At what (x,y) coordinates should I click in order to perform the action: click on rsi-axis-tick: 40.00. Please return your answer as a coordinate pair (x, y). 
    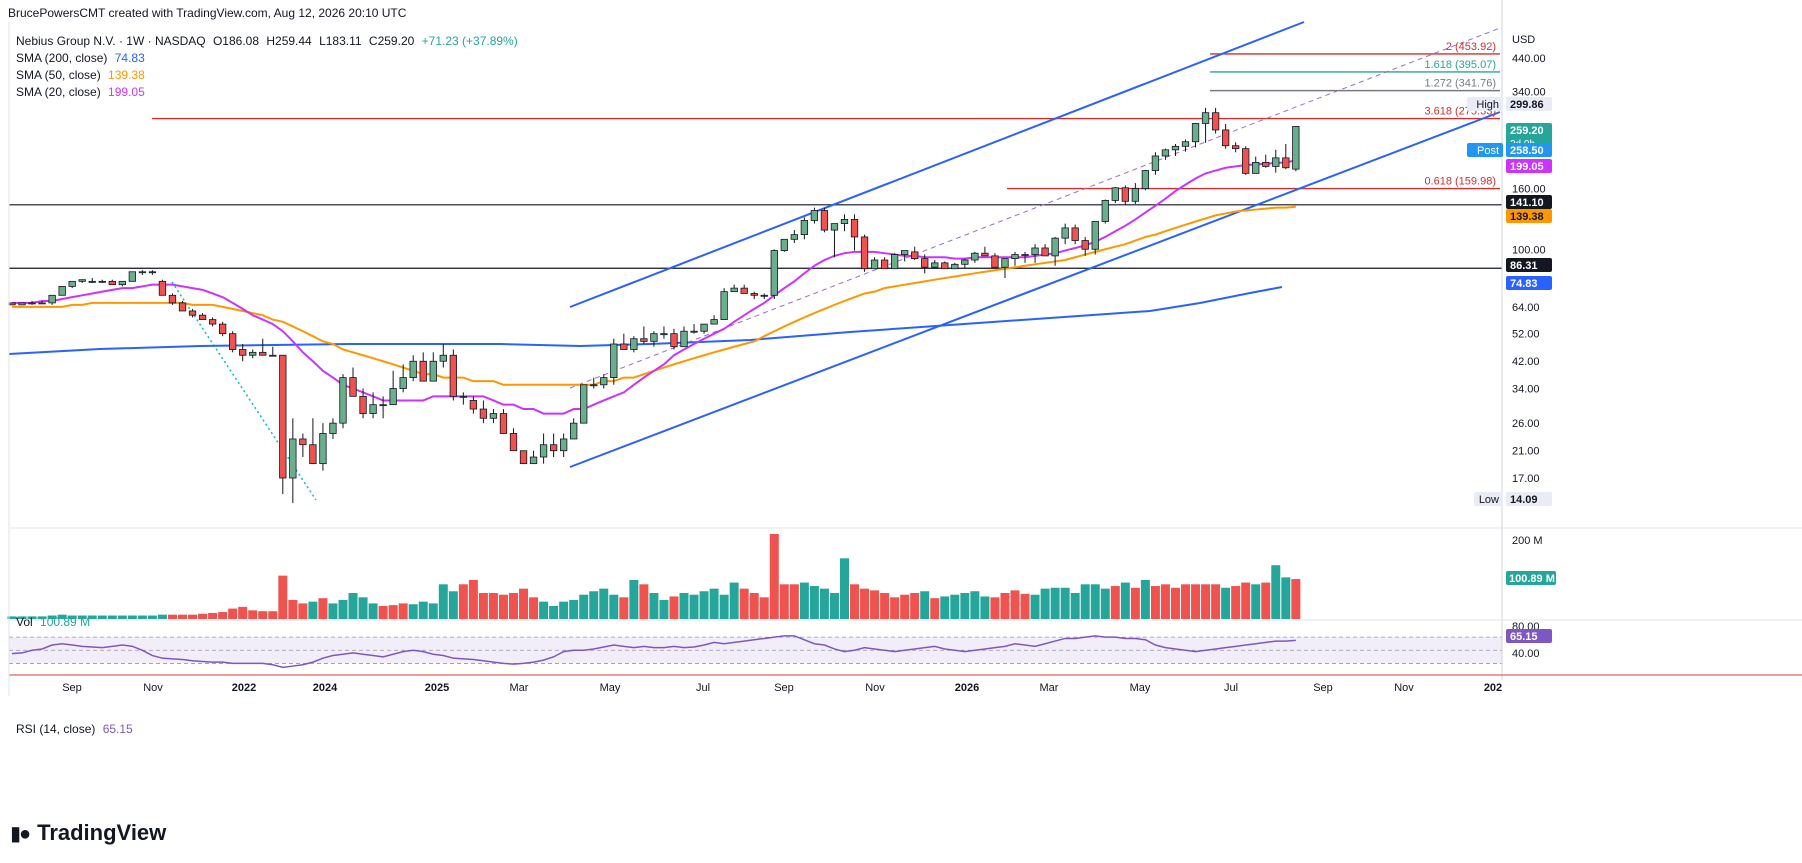
    Looking at the image, I should click on (1526, 654).